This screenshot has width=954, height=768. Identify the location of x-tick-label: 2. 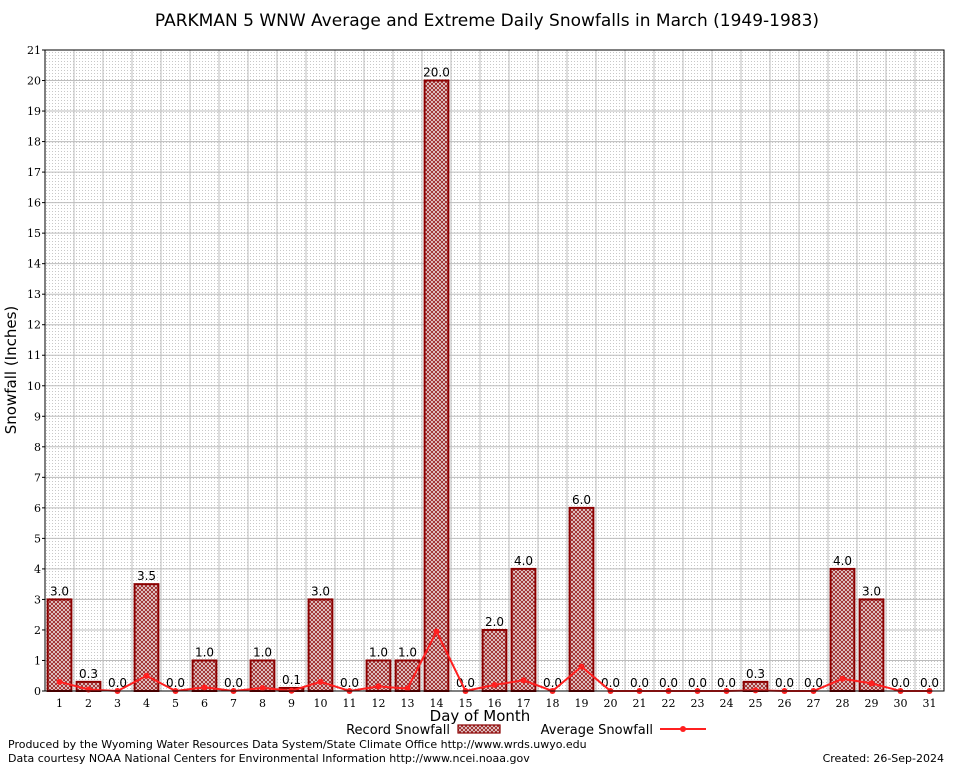
(88, 703).